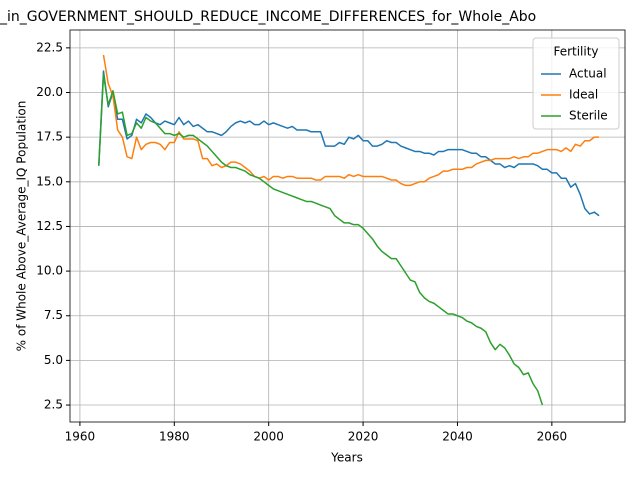  What do you see at coordinates (174, 437) in the screenshot?
I see `x-tick-label: 1980` at bounding box center [174, 437].